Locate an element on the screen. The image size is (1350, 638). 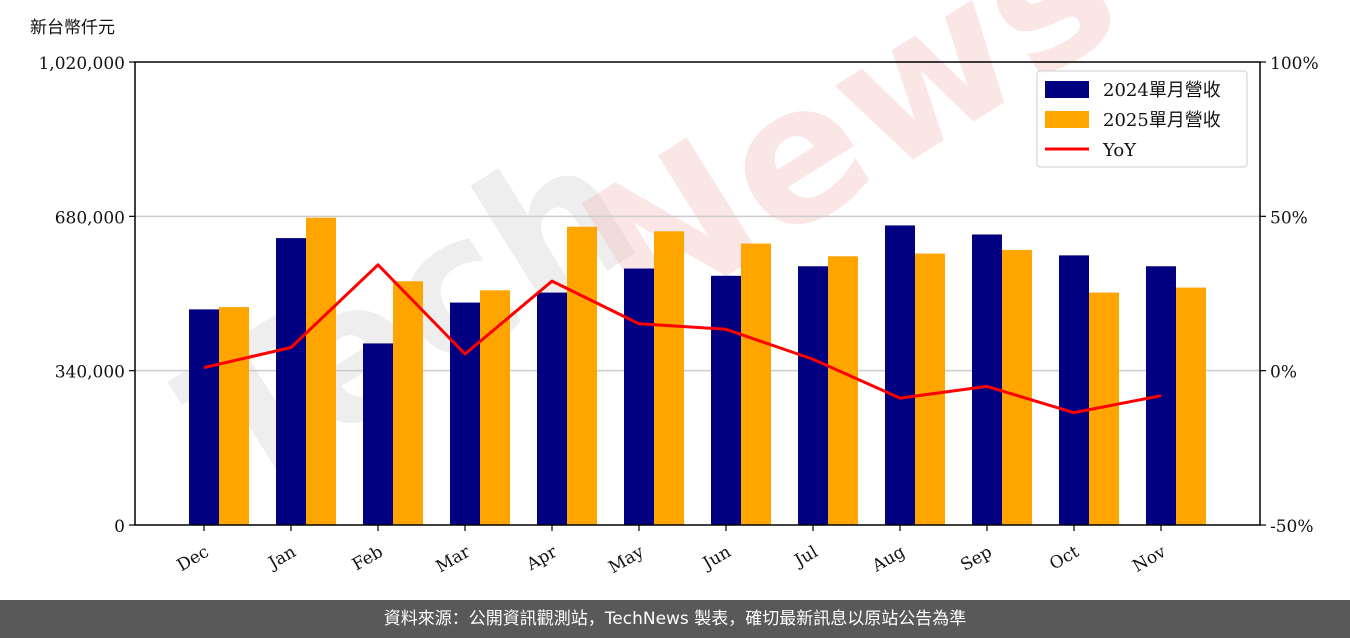
bar-2025-aug is located at coordinates (930, 389).